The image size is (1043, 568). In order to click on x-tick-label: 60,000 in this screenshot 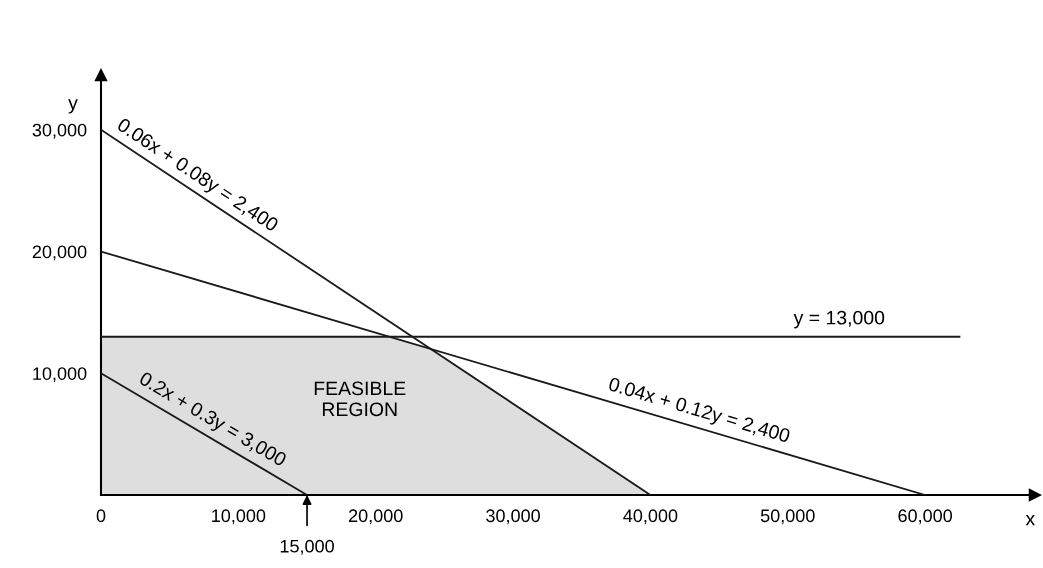, I will do `click(925, 517)`.